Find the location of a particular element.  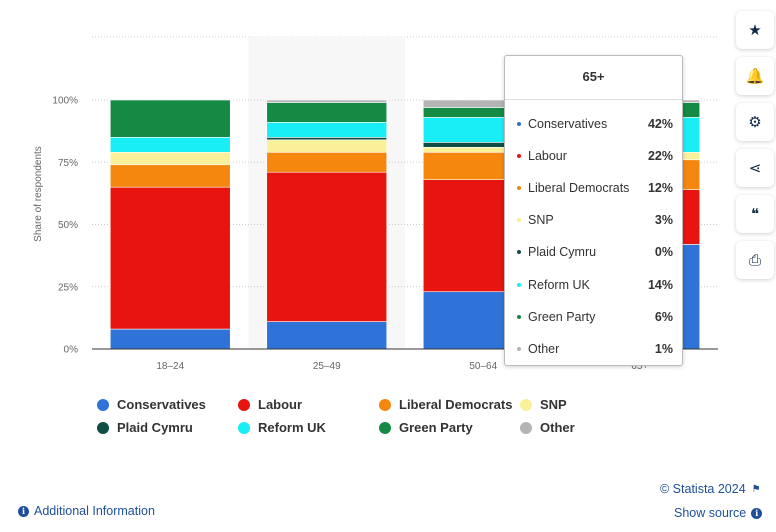

tooltip-row: Liberal Democrats 12% is located at coordinates (593, 188).